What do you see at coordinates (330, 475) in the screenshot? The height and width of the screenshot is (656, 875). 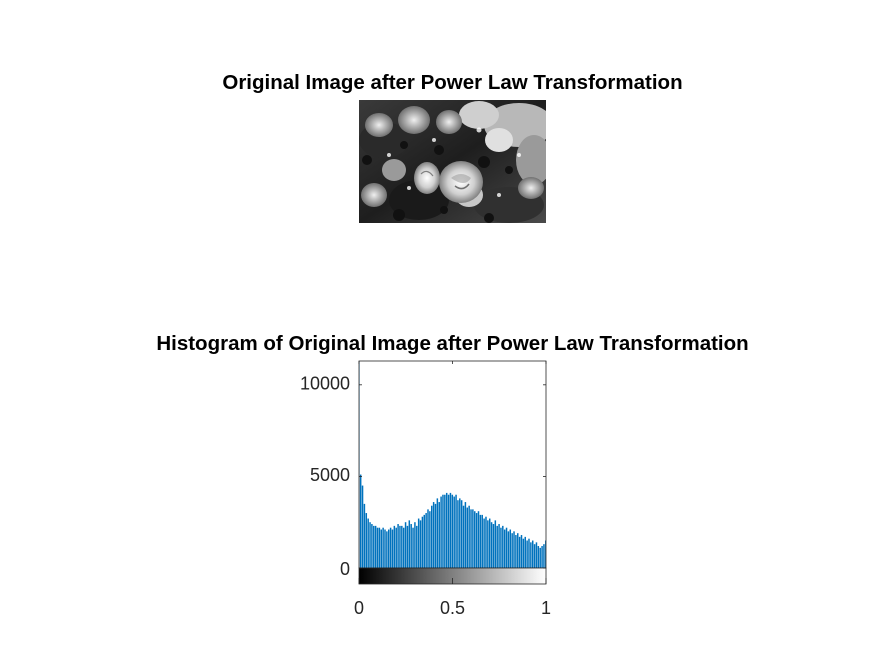 I see `y-tick-label: 5000` at bounding box center [330, 475].